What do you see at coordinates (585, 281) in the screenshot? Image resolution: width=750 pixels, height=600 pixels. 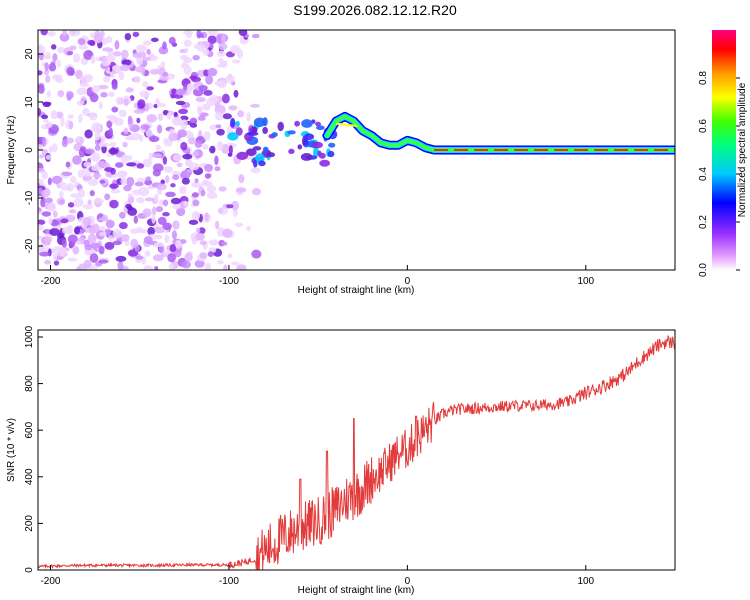 I see `spectrogram-x-tick-label: 100` at bounding box center [585, 281].